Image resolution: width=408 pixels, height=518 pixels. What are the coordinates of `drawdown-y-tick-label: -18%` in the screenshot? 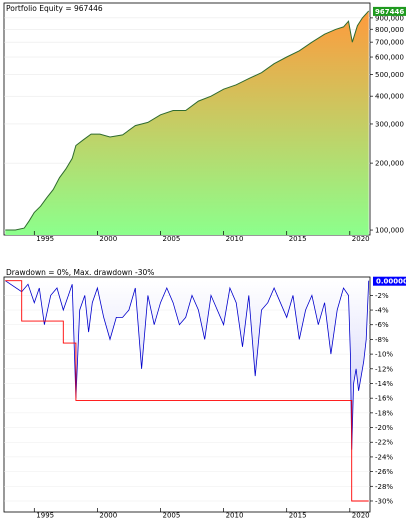 It's located at (384, 413).